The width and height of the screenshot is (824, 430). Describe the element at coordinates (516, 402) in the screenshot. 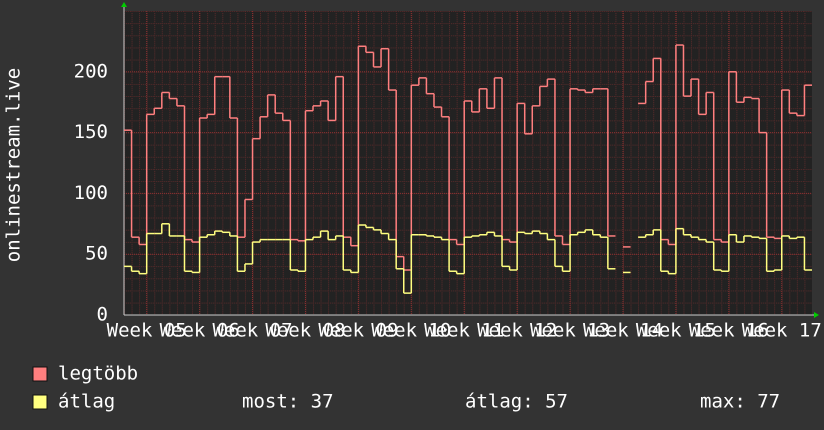

I see `legend-stat: átlag: 57` at that location.